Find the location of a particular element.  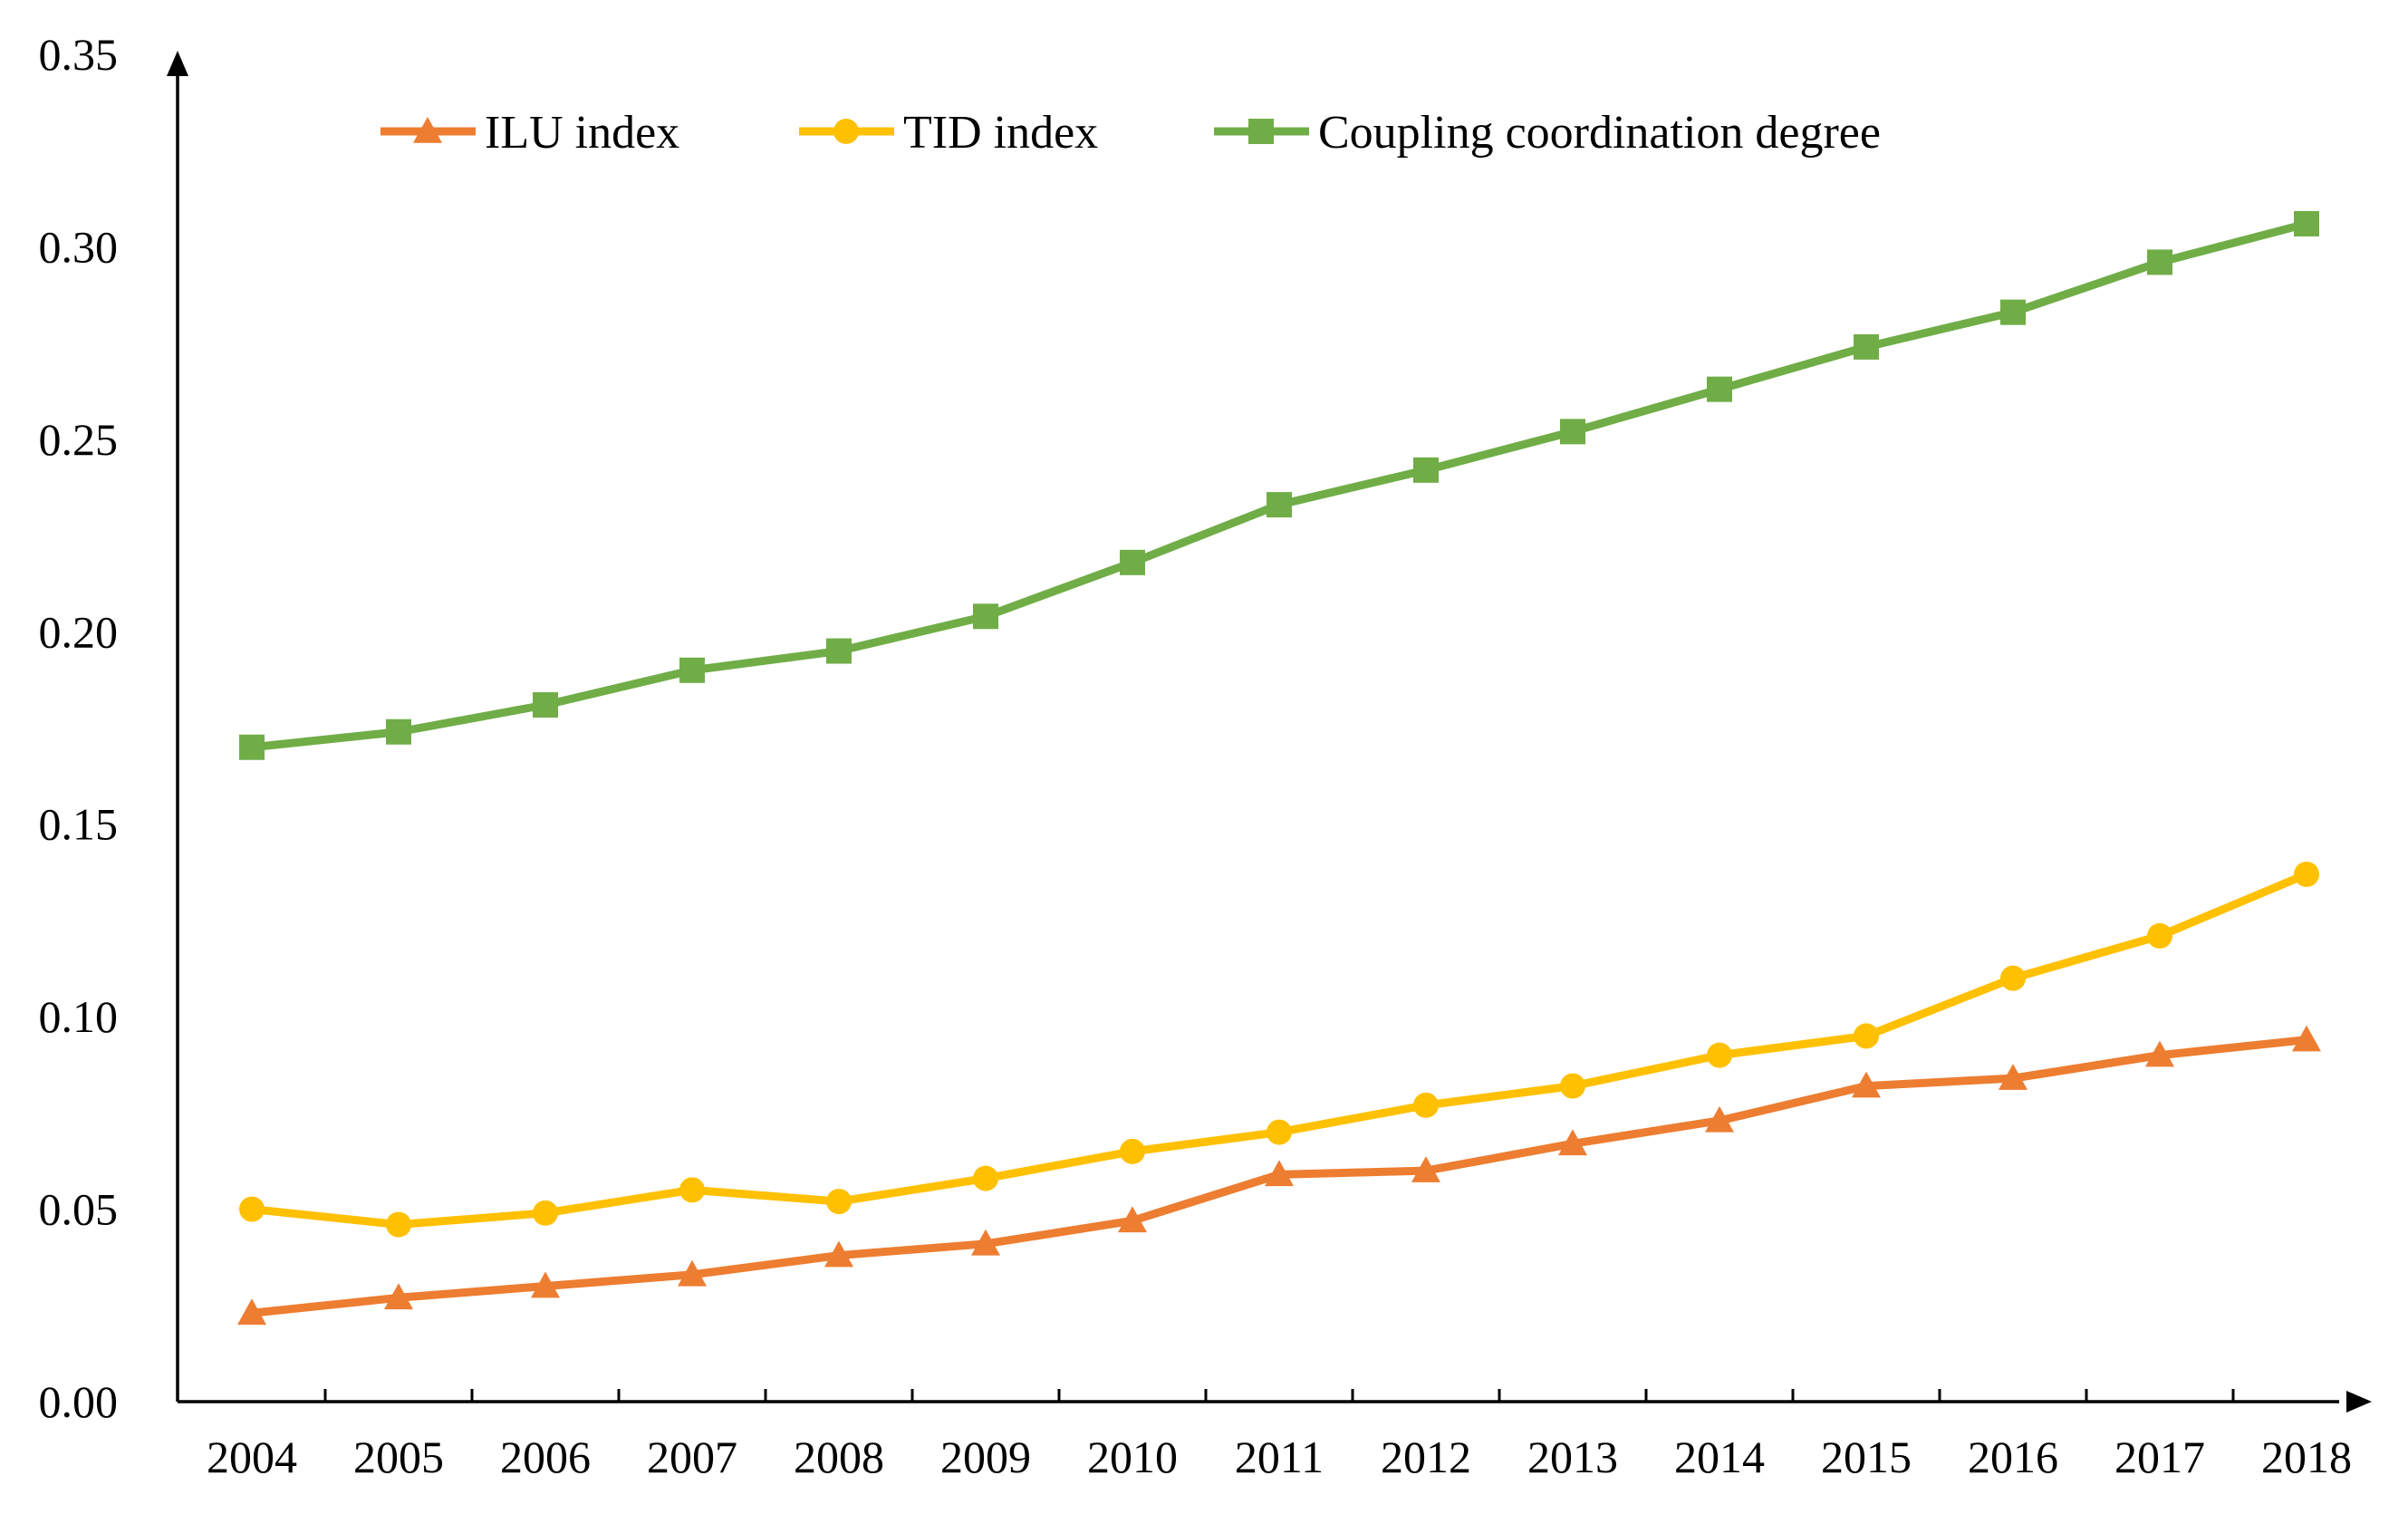

legend-item: Coupling coordination degree is located at coordinates (1547, 133).